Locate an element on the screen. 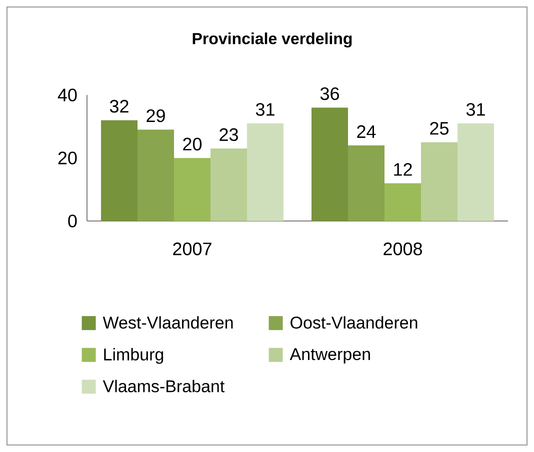 Image resolution: width=534 pixels, height=452 pixels. data-label: 36 is located at coordinates (329, 93).